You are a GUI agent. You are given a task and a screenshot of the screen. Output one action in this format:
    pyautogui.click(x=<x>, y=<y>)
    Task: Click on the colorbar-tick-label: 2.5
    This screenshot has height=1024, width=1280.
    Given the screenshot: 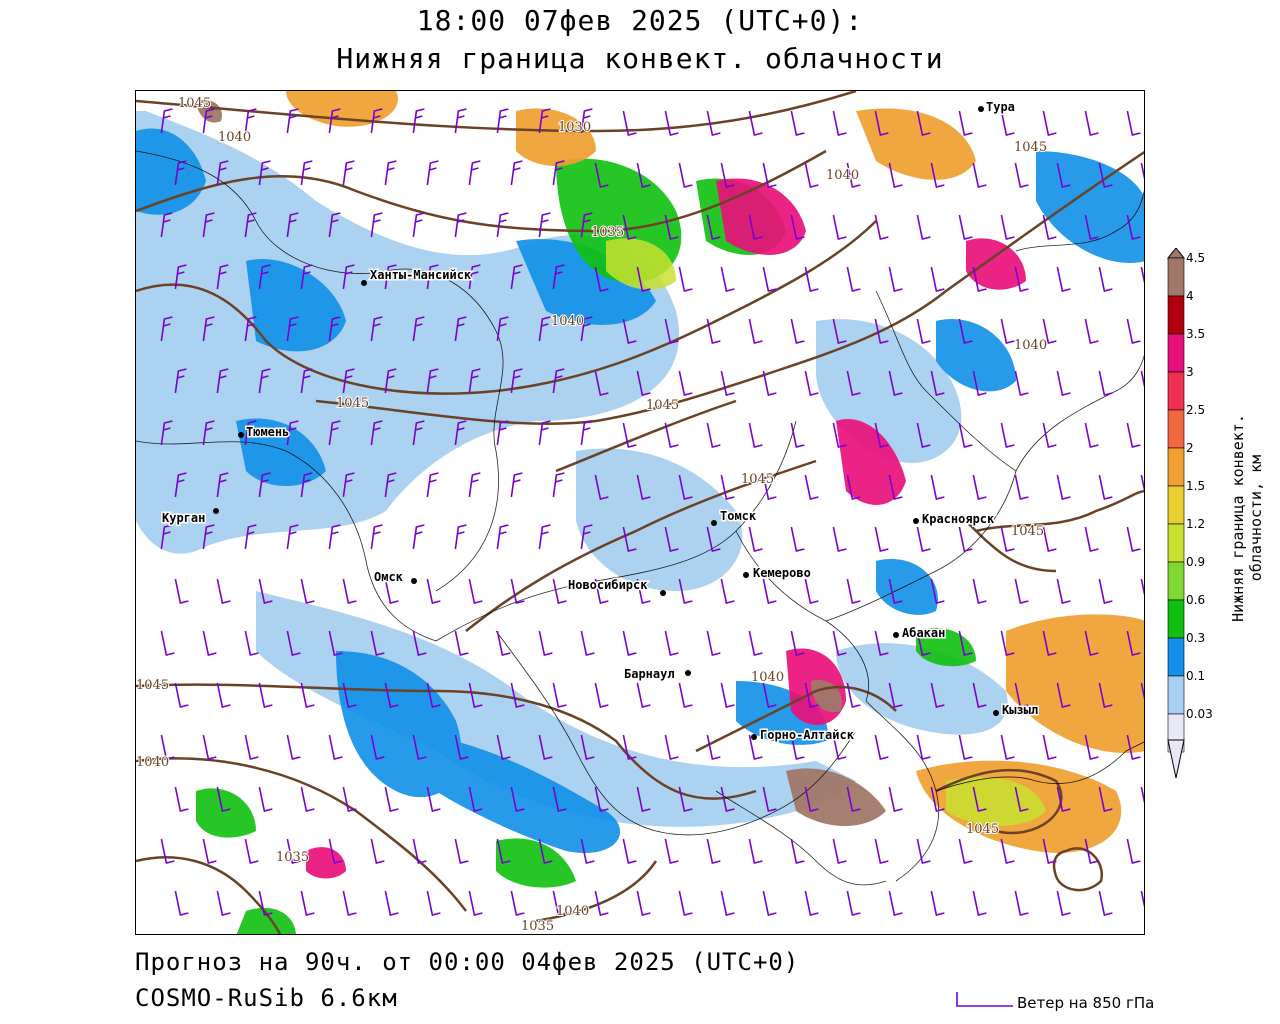 What is the action you would take?
    pyautogui.click(x=1196, y=410)
    